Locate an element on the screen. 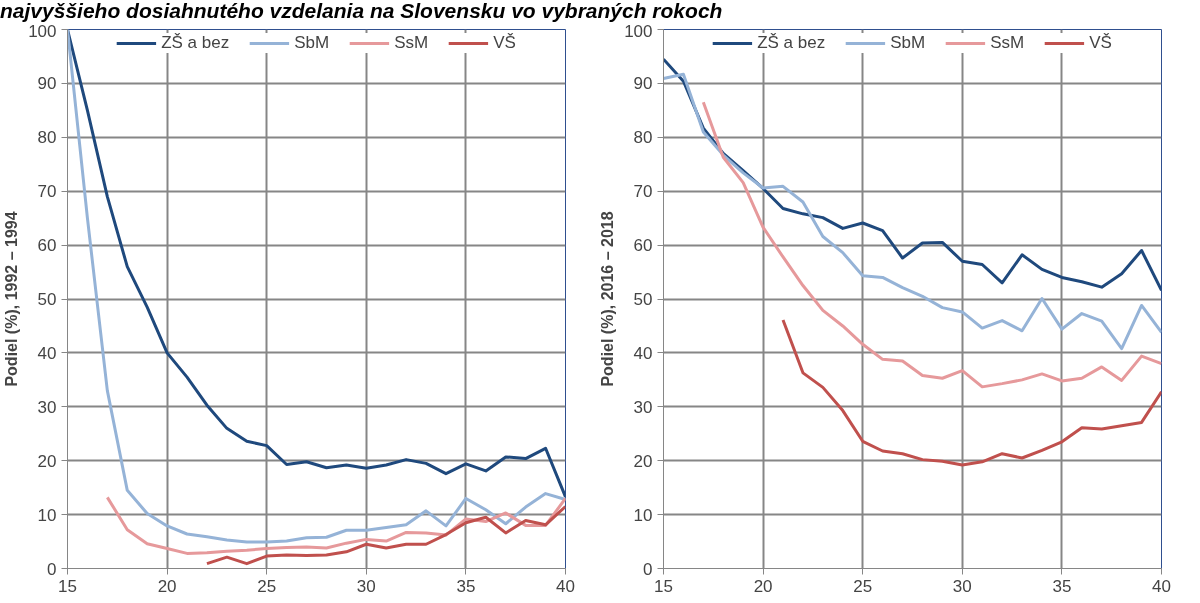 The height and width of the screenshot is (603, 1200). y-axis-title: Podiel (%), 2016 – 2018 is located at coordinates (608, 299).